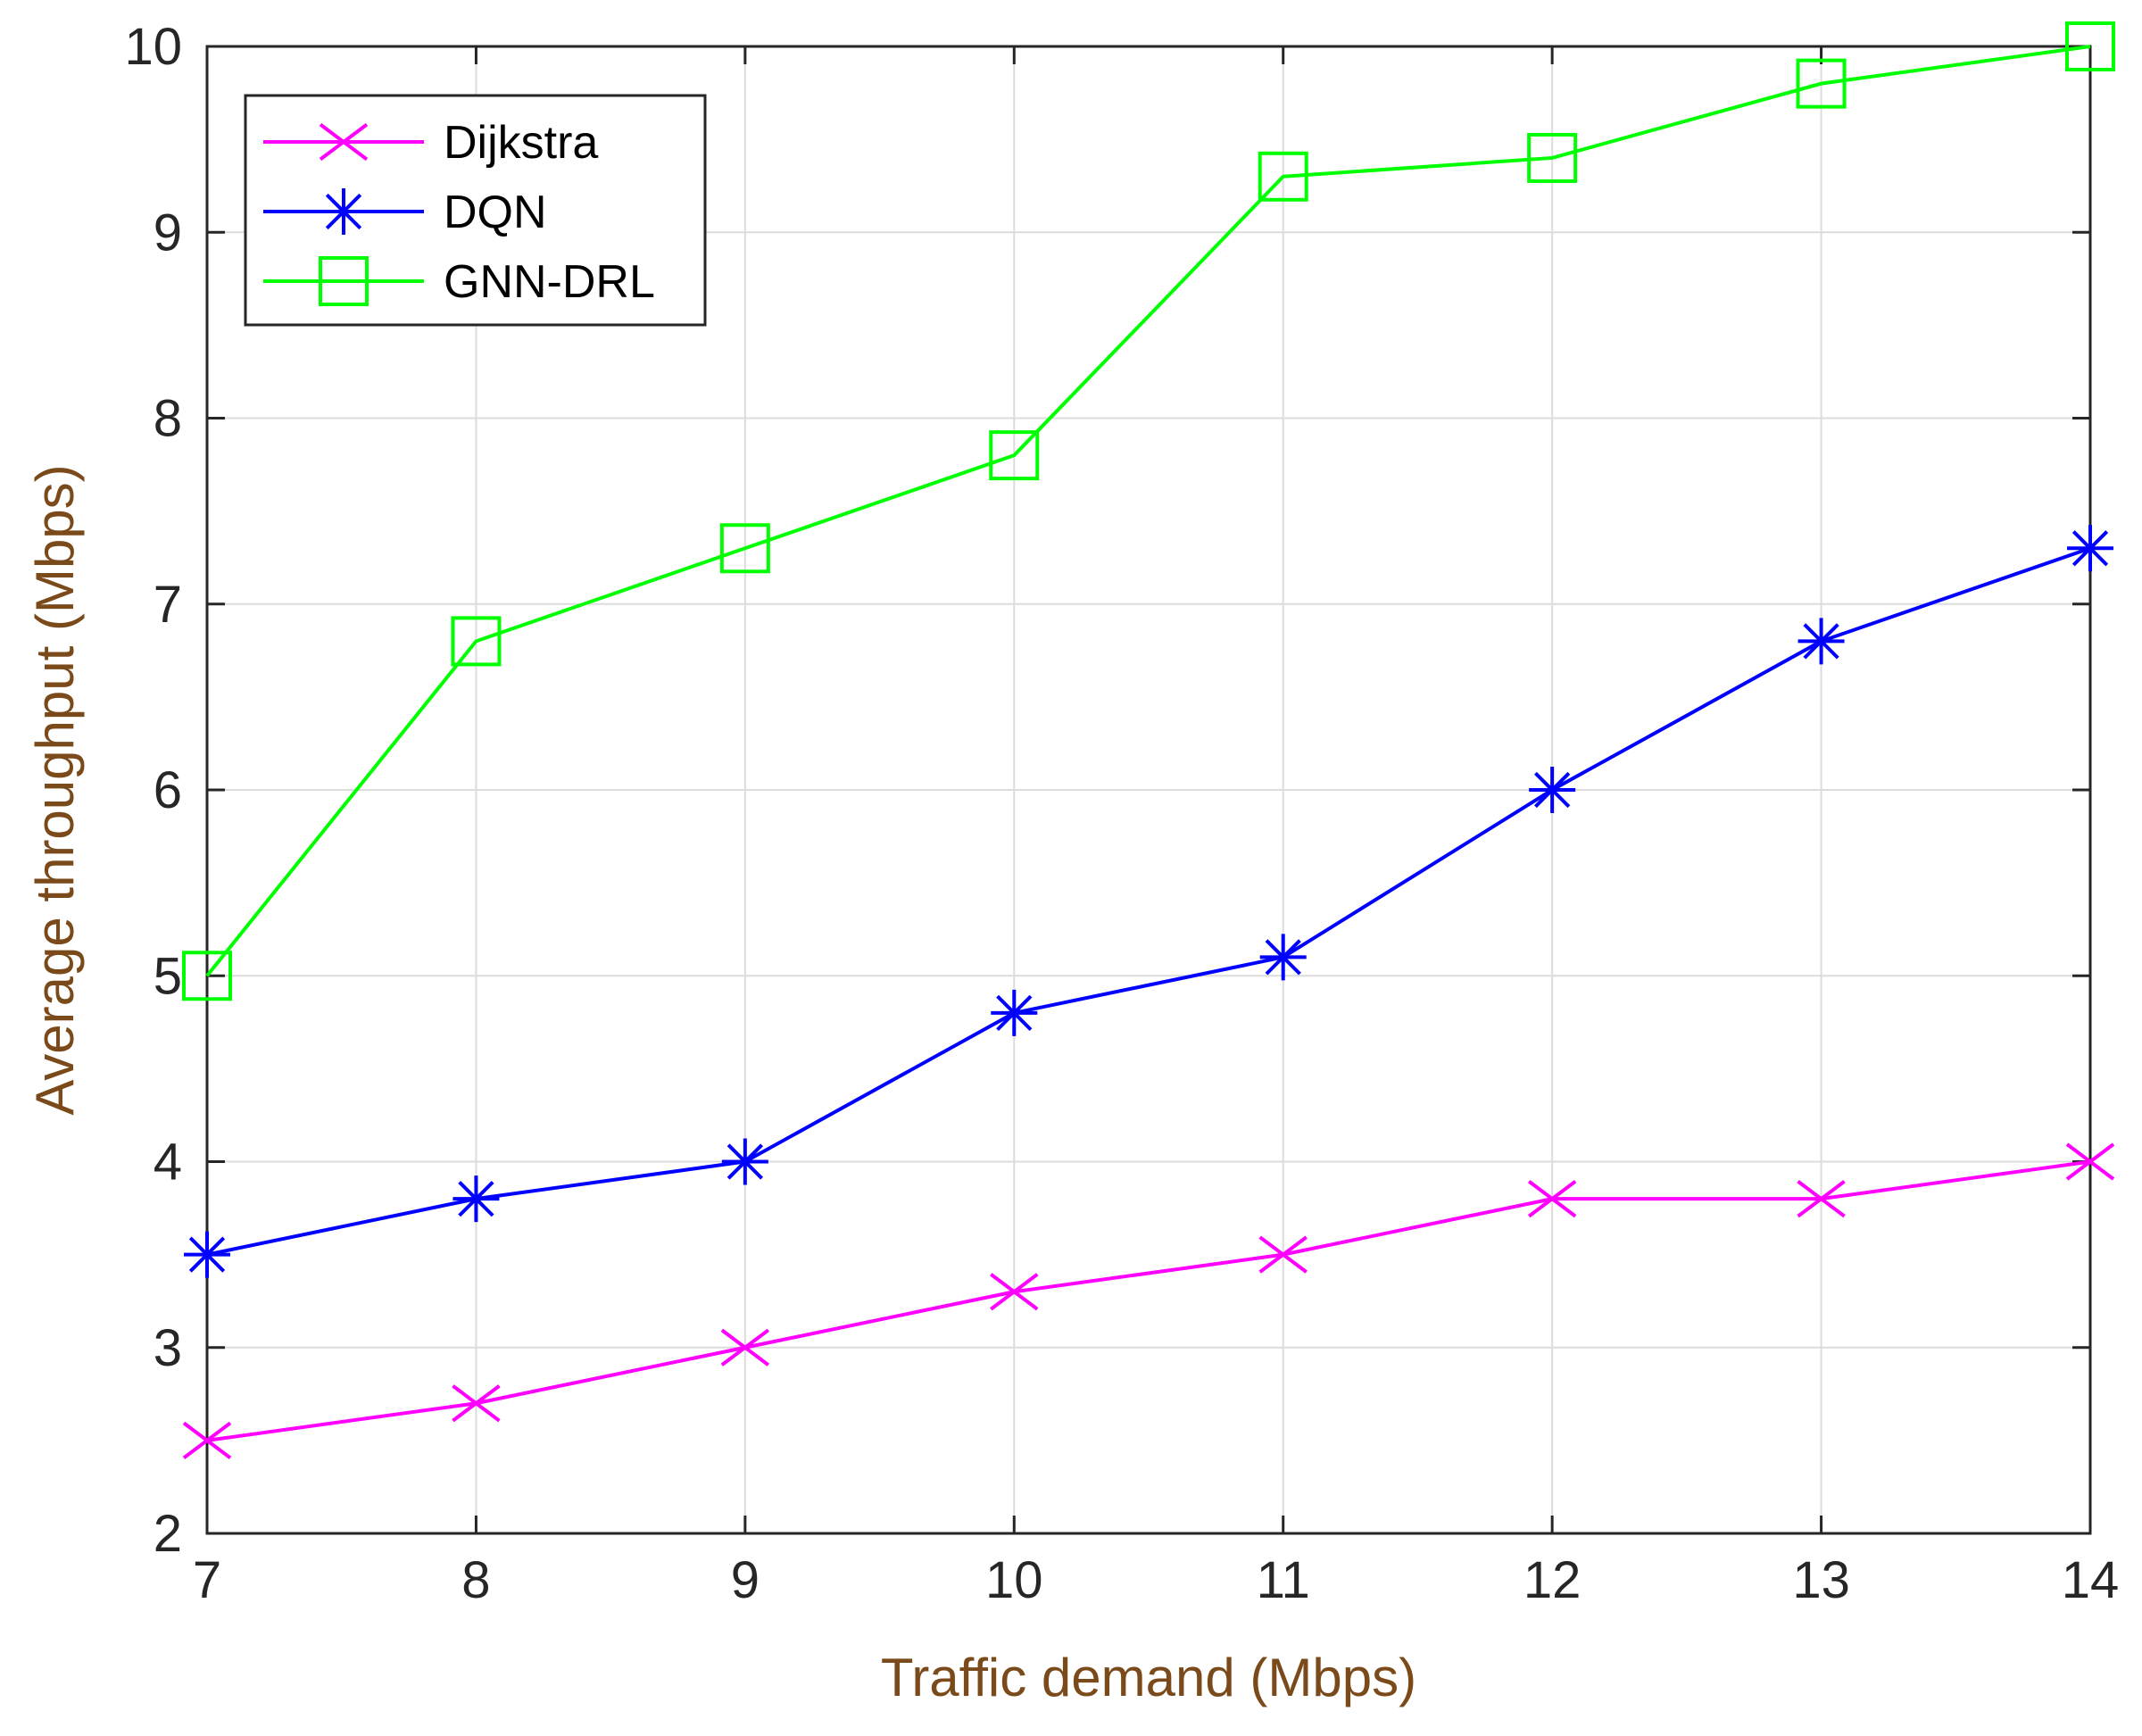  I want to click on x-tick-label: 10, so click(1014, 1580).